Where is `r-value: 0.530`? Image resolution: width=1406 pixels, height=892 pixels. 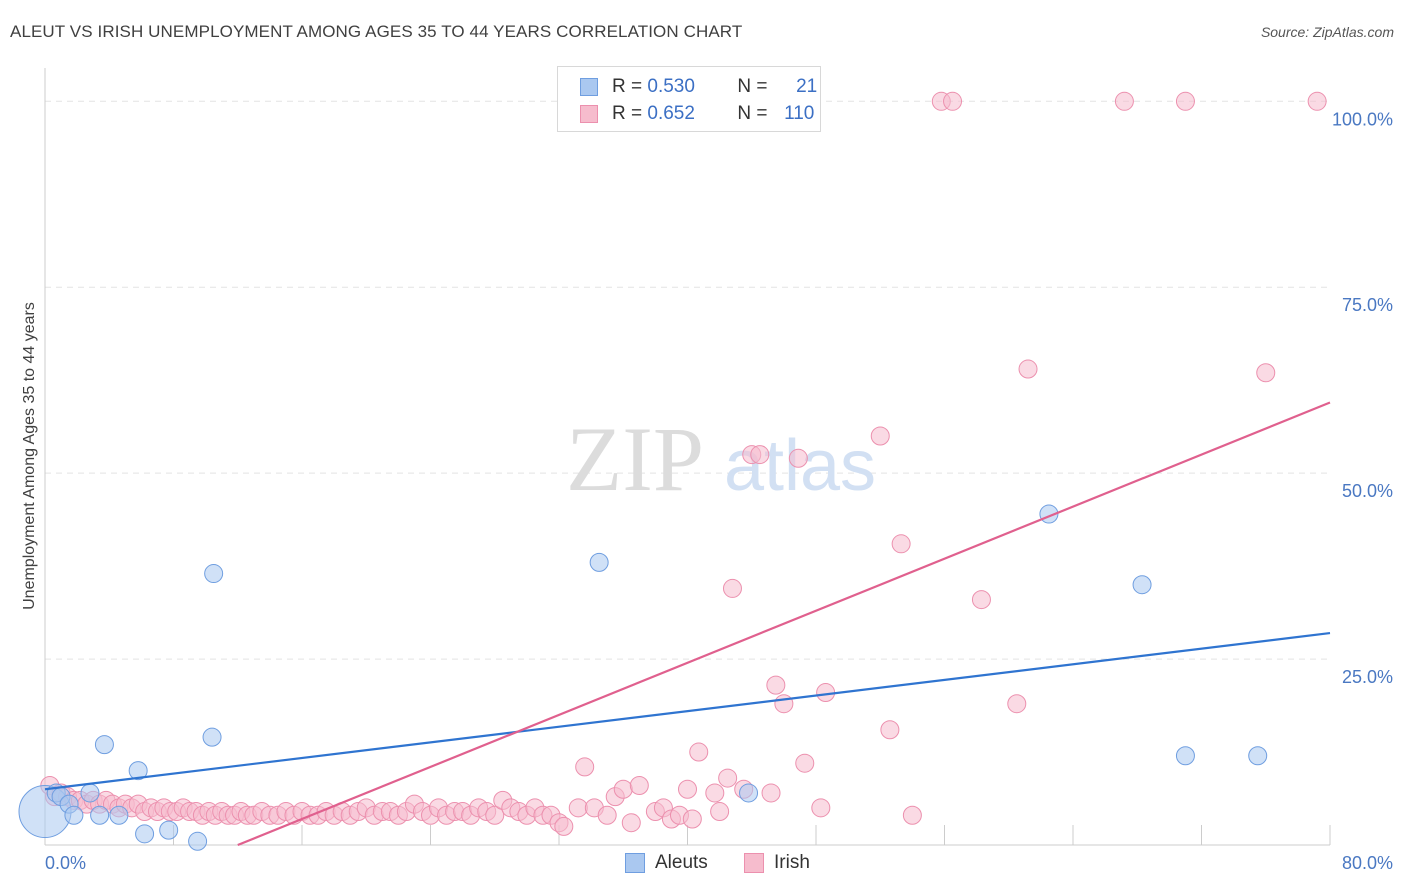 r-value: 0.530 is located at coordinates (671, 86).